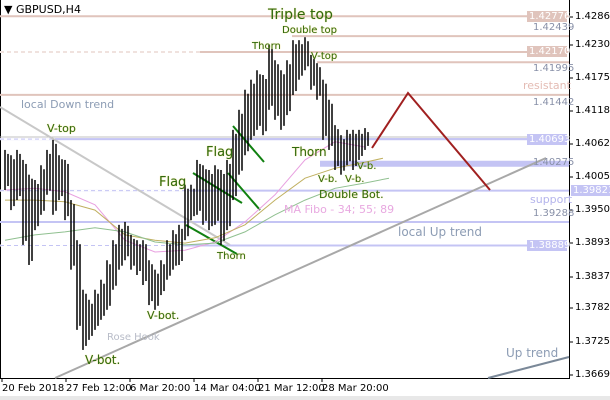 Image resolution: width=610 pixels, height=400 pixels. What do you see at coordinates (300, 15) in the screenshot?
I see `annotation-triple-top: Triple top` at bounding box center [300, 15].